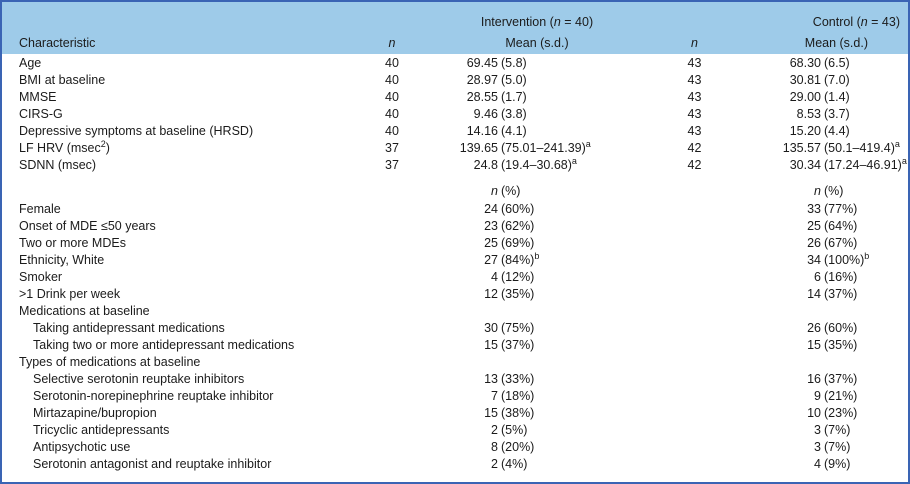 This screenshot has height=484, width=910. Describe the element at coordinates (494, 446) in the screenshot. I see `value-number: 8` at that location.